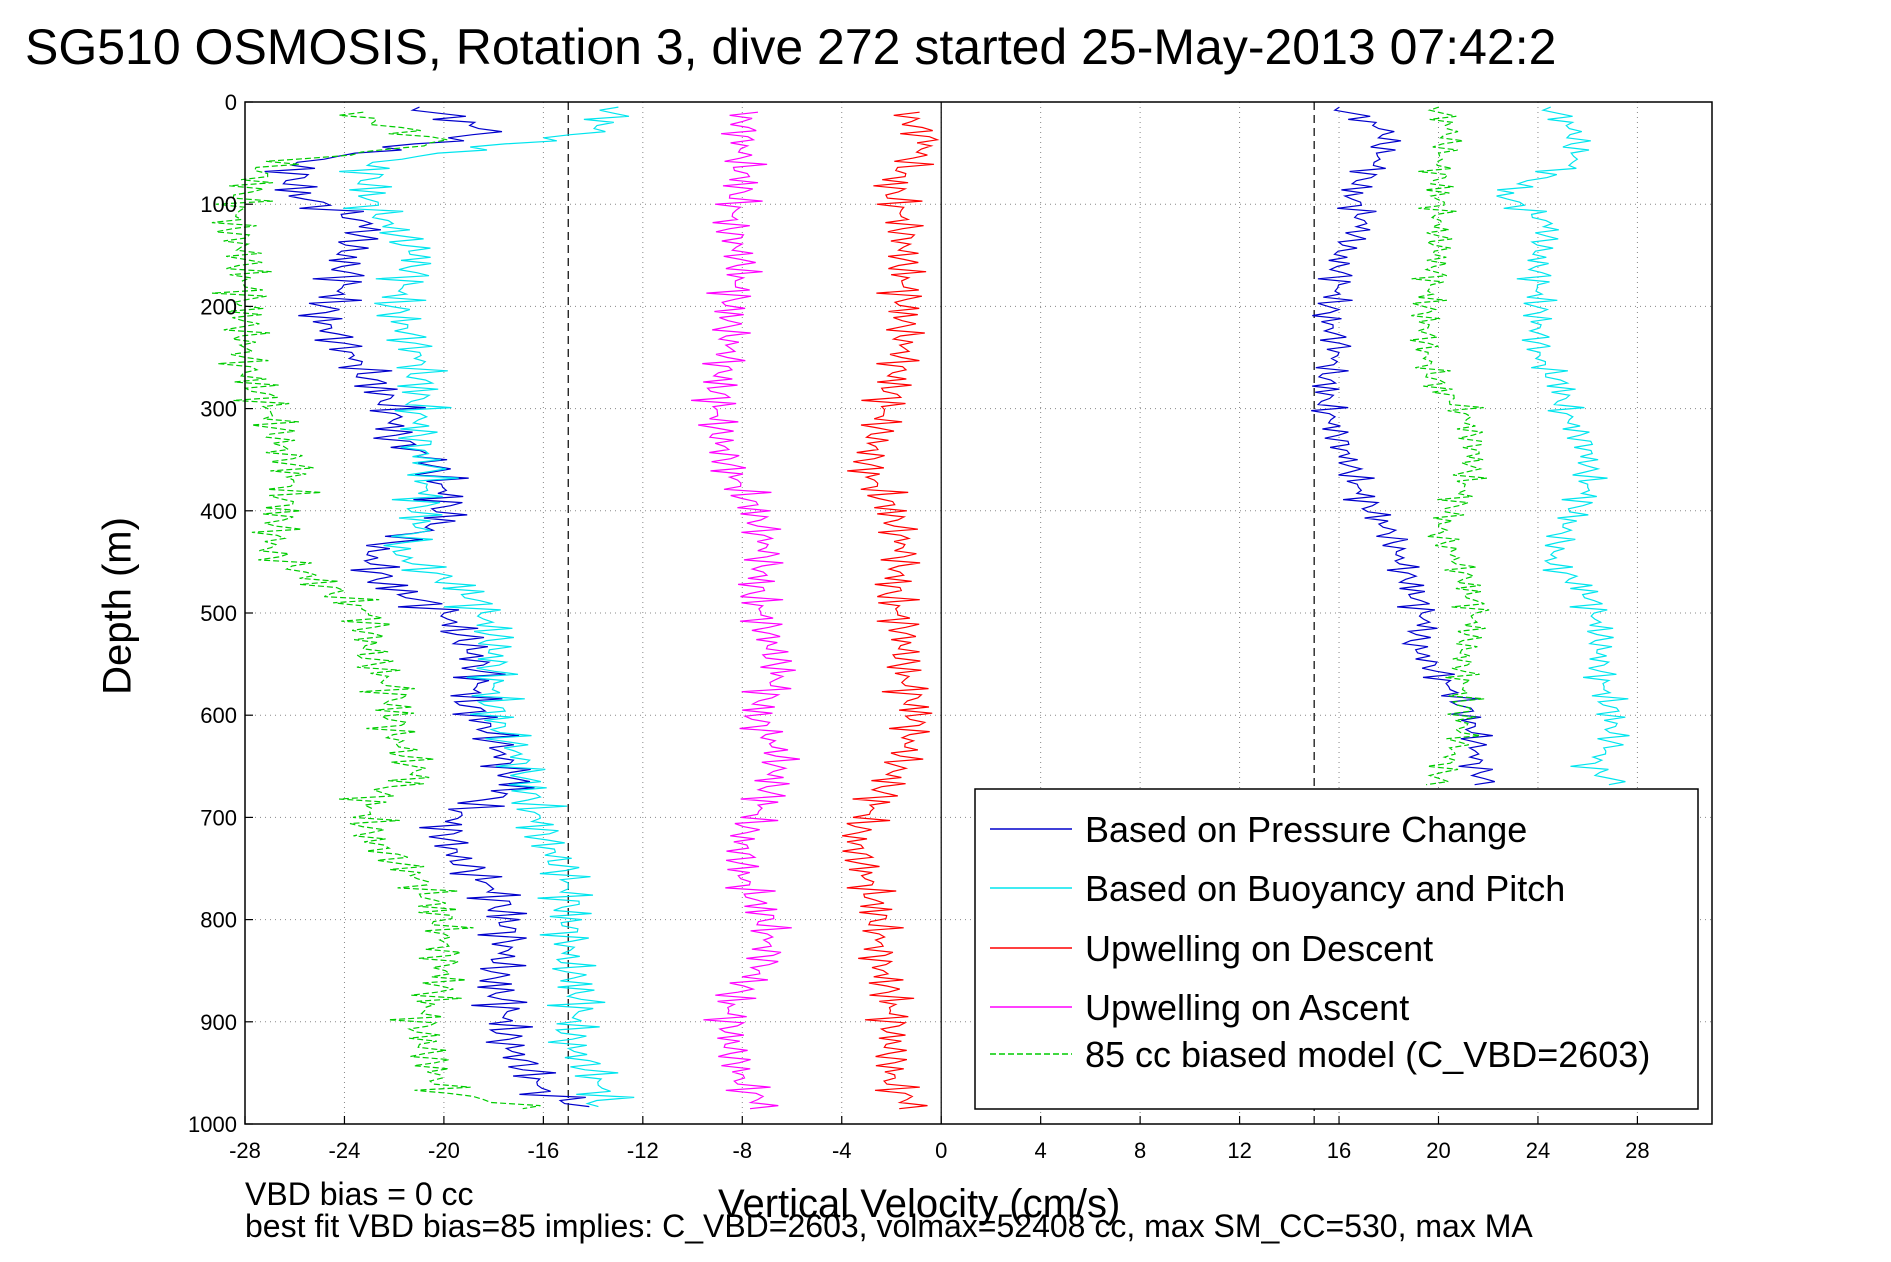  I want to click on y-tick-label: 200, so click(218, 306).